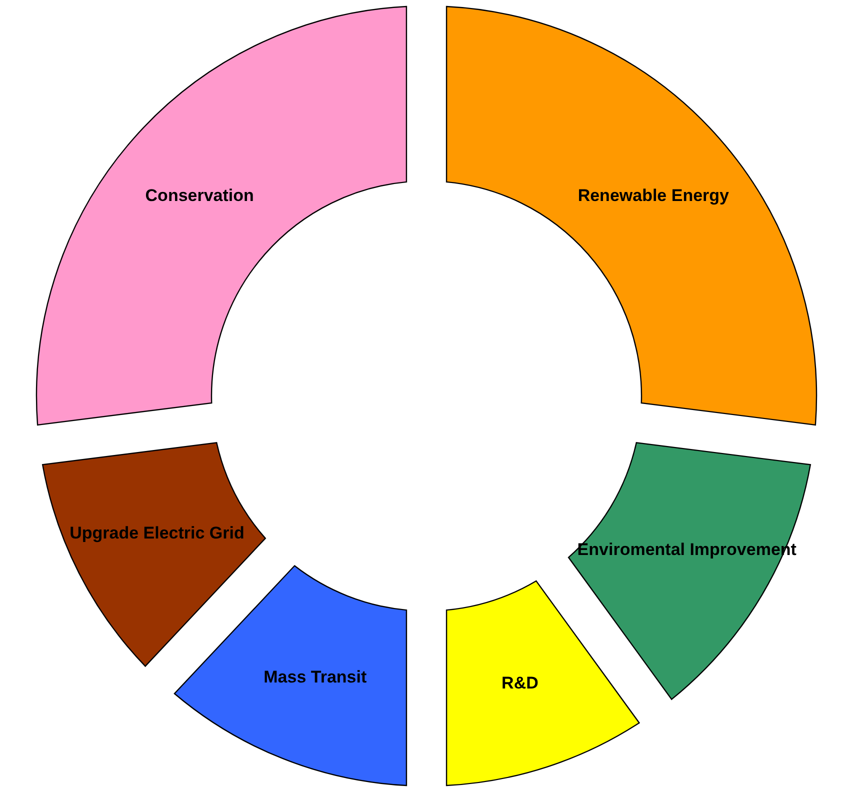  What do you see at coordinates (199, 195) in the screenshot?
I see `slice-label: Conservation` at bounding box center [199, 195].